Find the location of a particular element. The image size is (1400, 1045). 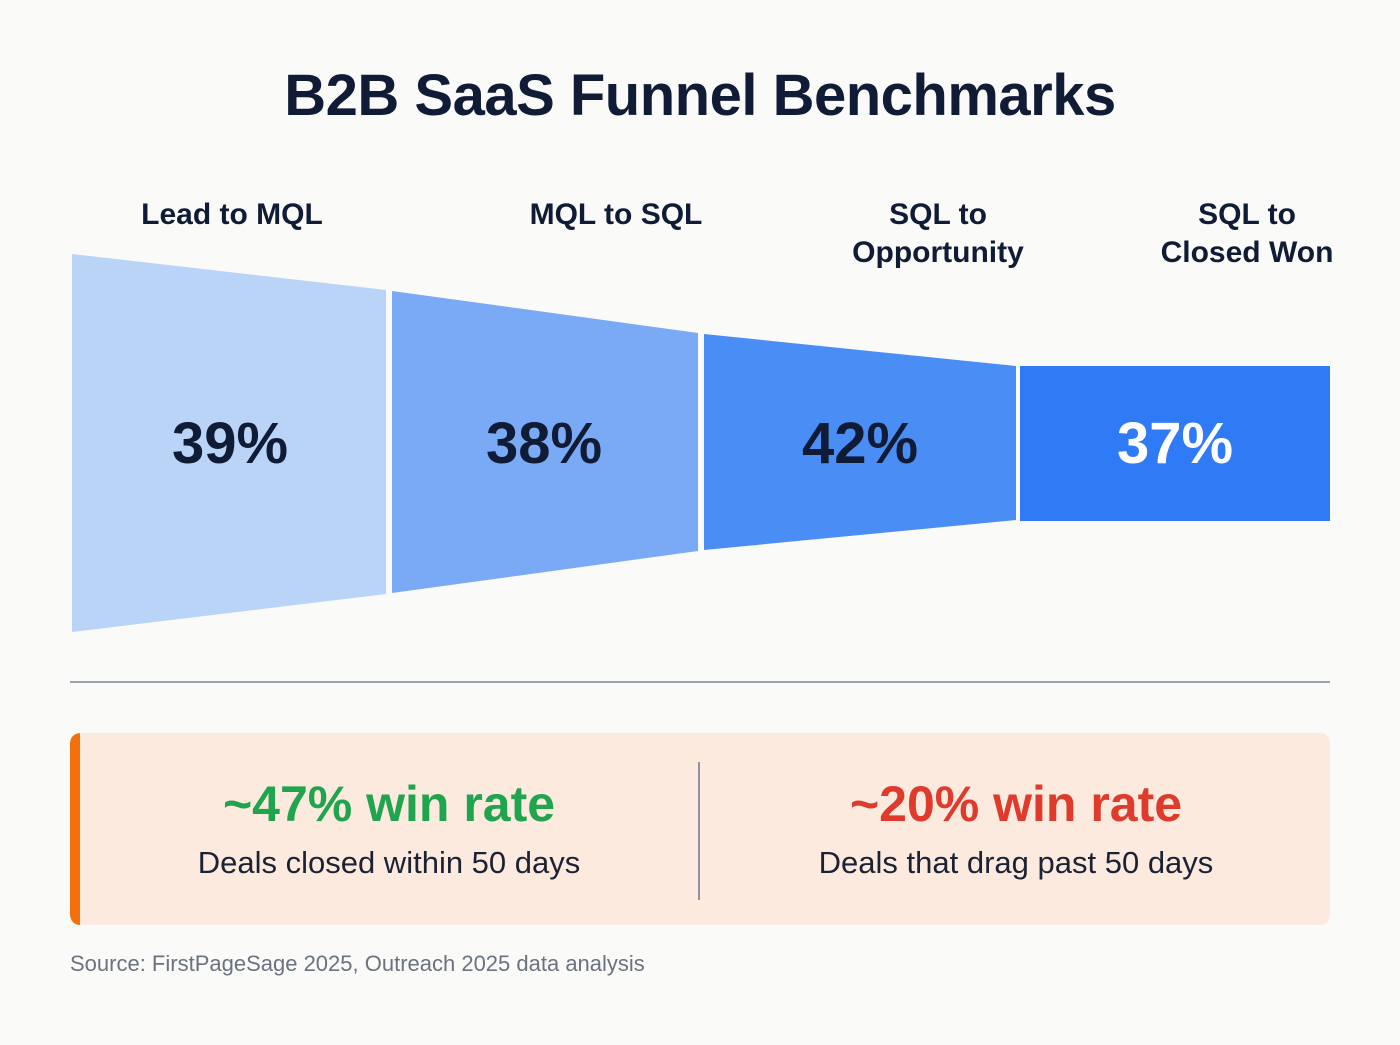

stage-label-line1: Lead to MQL is located at coordinates (232, 214).